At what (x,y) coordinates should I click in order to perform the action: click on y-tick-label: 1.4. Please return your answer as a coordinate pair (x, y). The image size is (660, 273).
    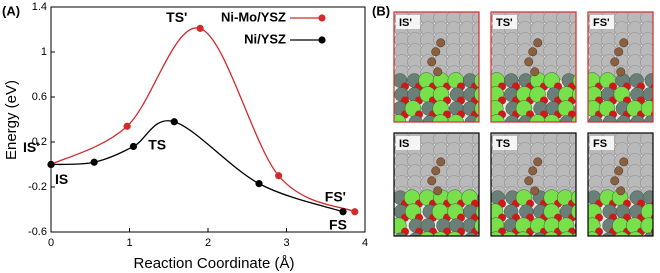
    Looking at the image, I should click on (39, 7).